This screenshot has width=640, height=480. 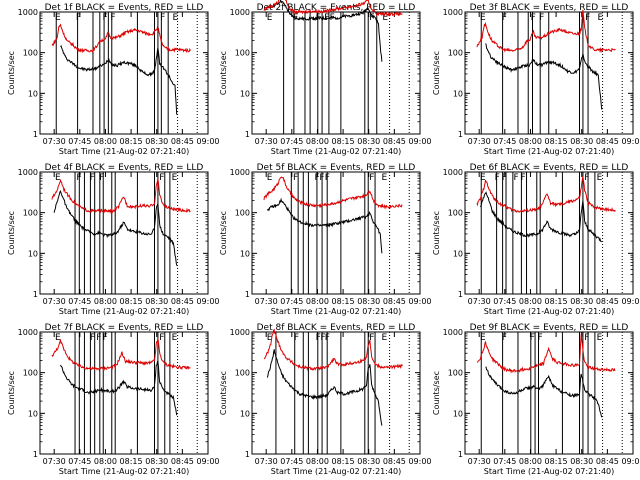 What do you see at coordinates (124, 8) in the screenshot?
I see `panel-title: Det 1f BLACK = Events, RED = LLD` at bounding box center [124, 8].